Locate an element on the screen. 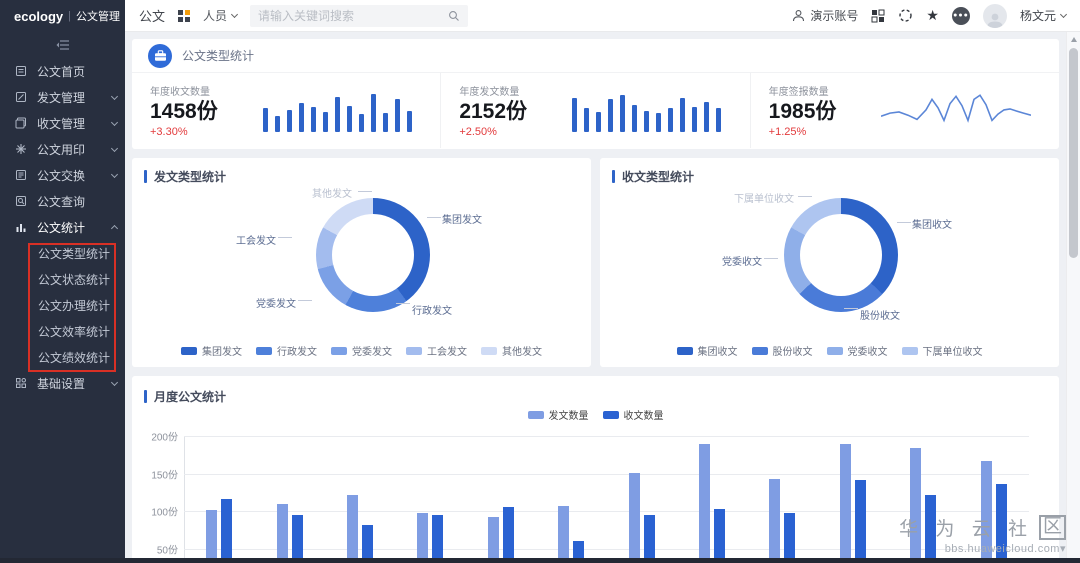  favorites-star-icon: ★ is located at coordinates (932, 15).